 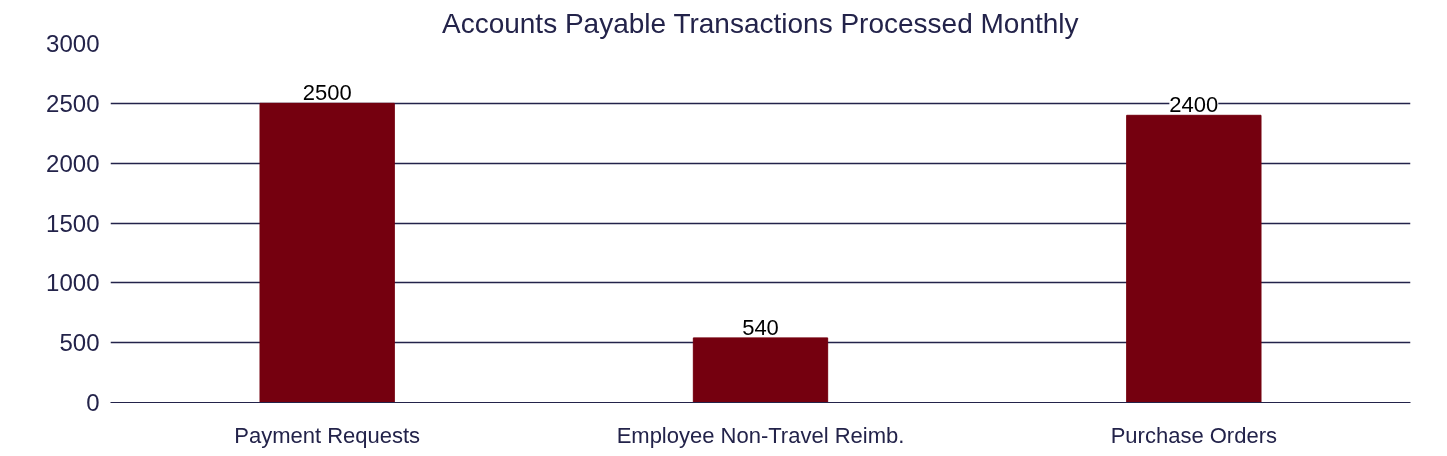 I want to click on data-label: 2400, so click(x=1194, y=105).